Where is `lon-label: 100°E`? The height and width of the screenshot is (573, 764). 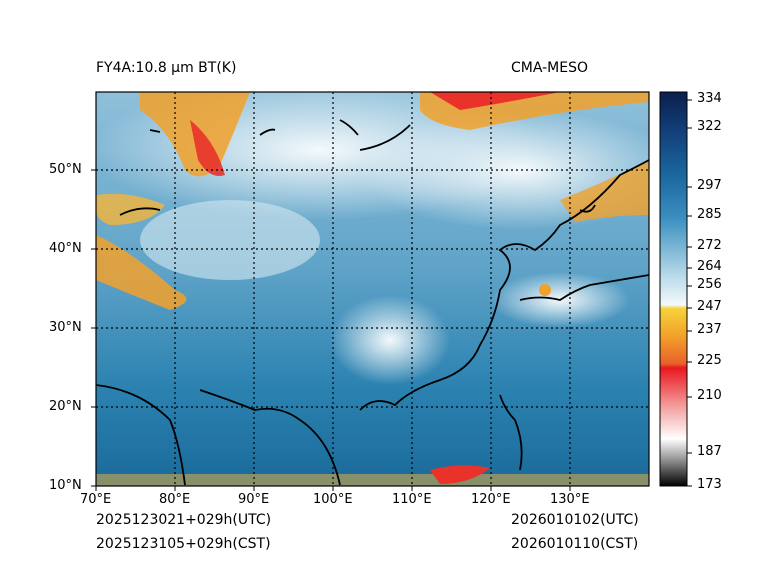
lon-label: 100°E is located at coordinates (333, 499).